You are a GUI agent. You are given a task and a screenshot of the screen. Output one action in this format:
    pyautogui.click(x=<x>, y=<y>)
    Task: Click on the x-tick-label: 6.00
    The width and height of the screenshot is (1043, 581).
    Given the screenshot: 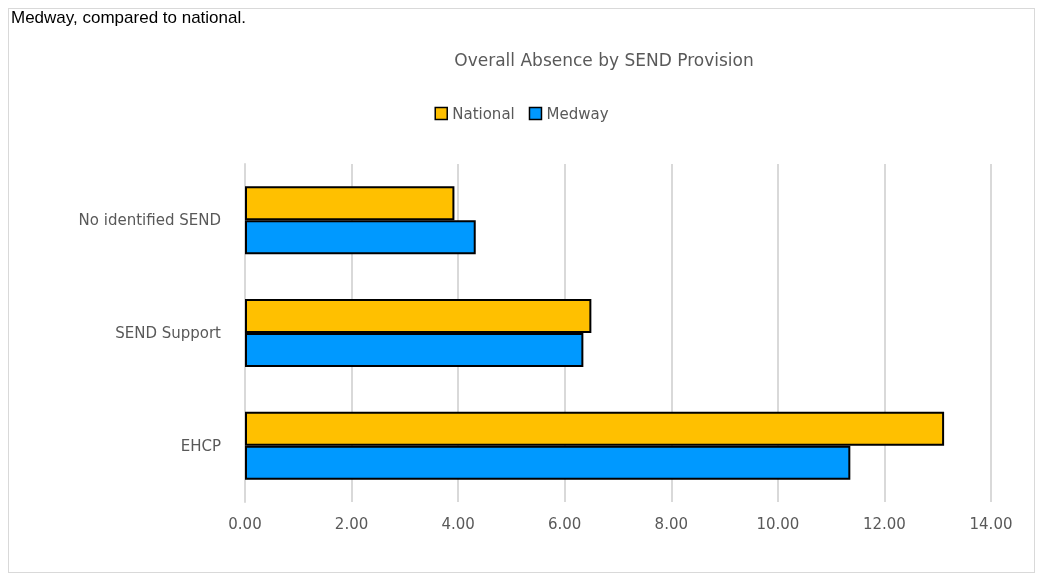 What is the action you would take?
    pyautogui.click(x=565, y=523)
    